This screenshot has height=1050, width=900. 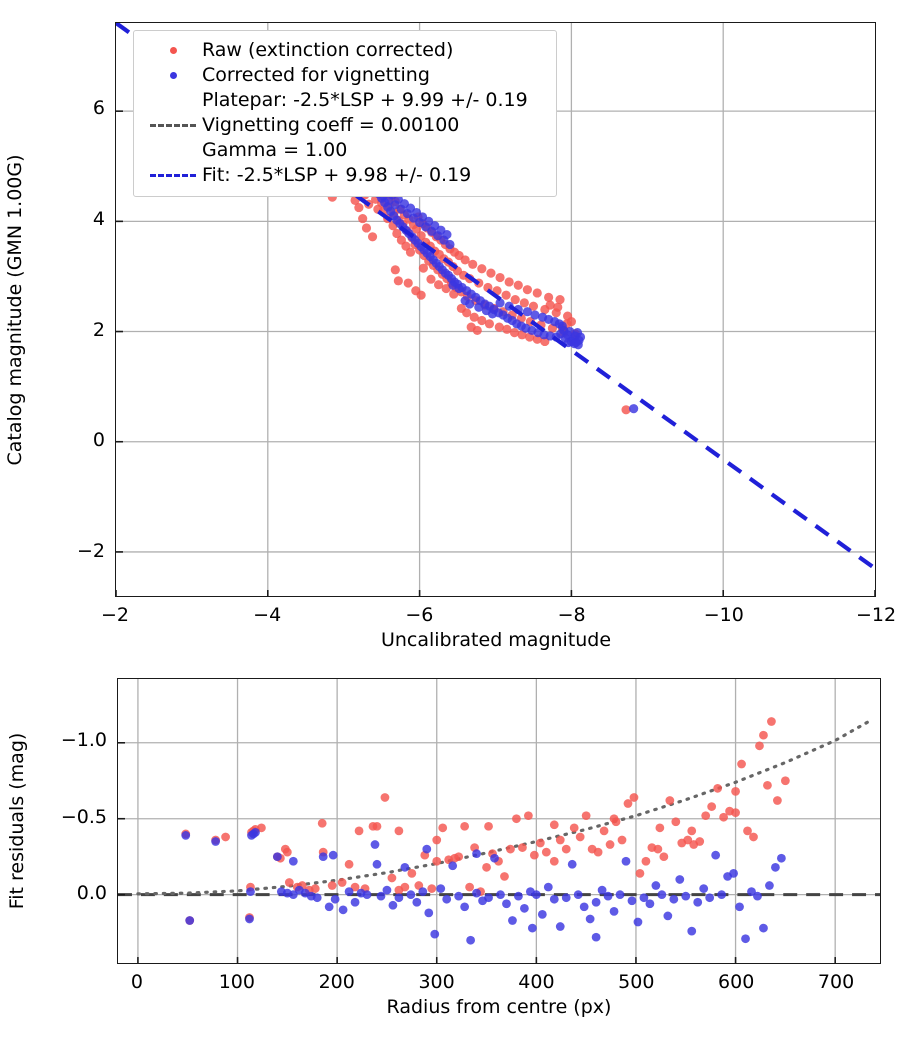 I want to click on y-tick-label: 0.0, so click(x=91, y=893).